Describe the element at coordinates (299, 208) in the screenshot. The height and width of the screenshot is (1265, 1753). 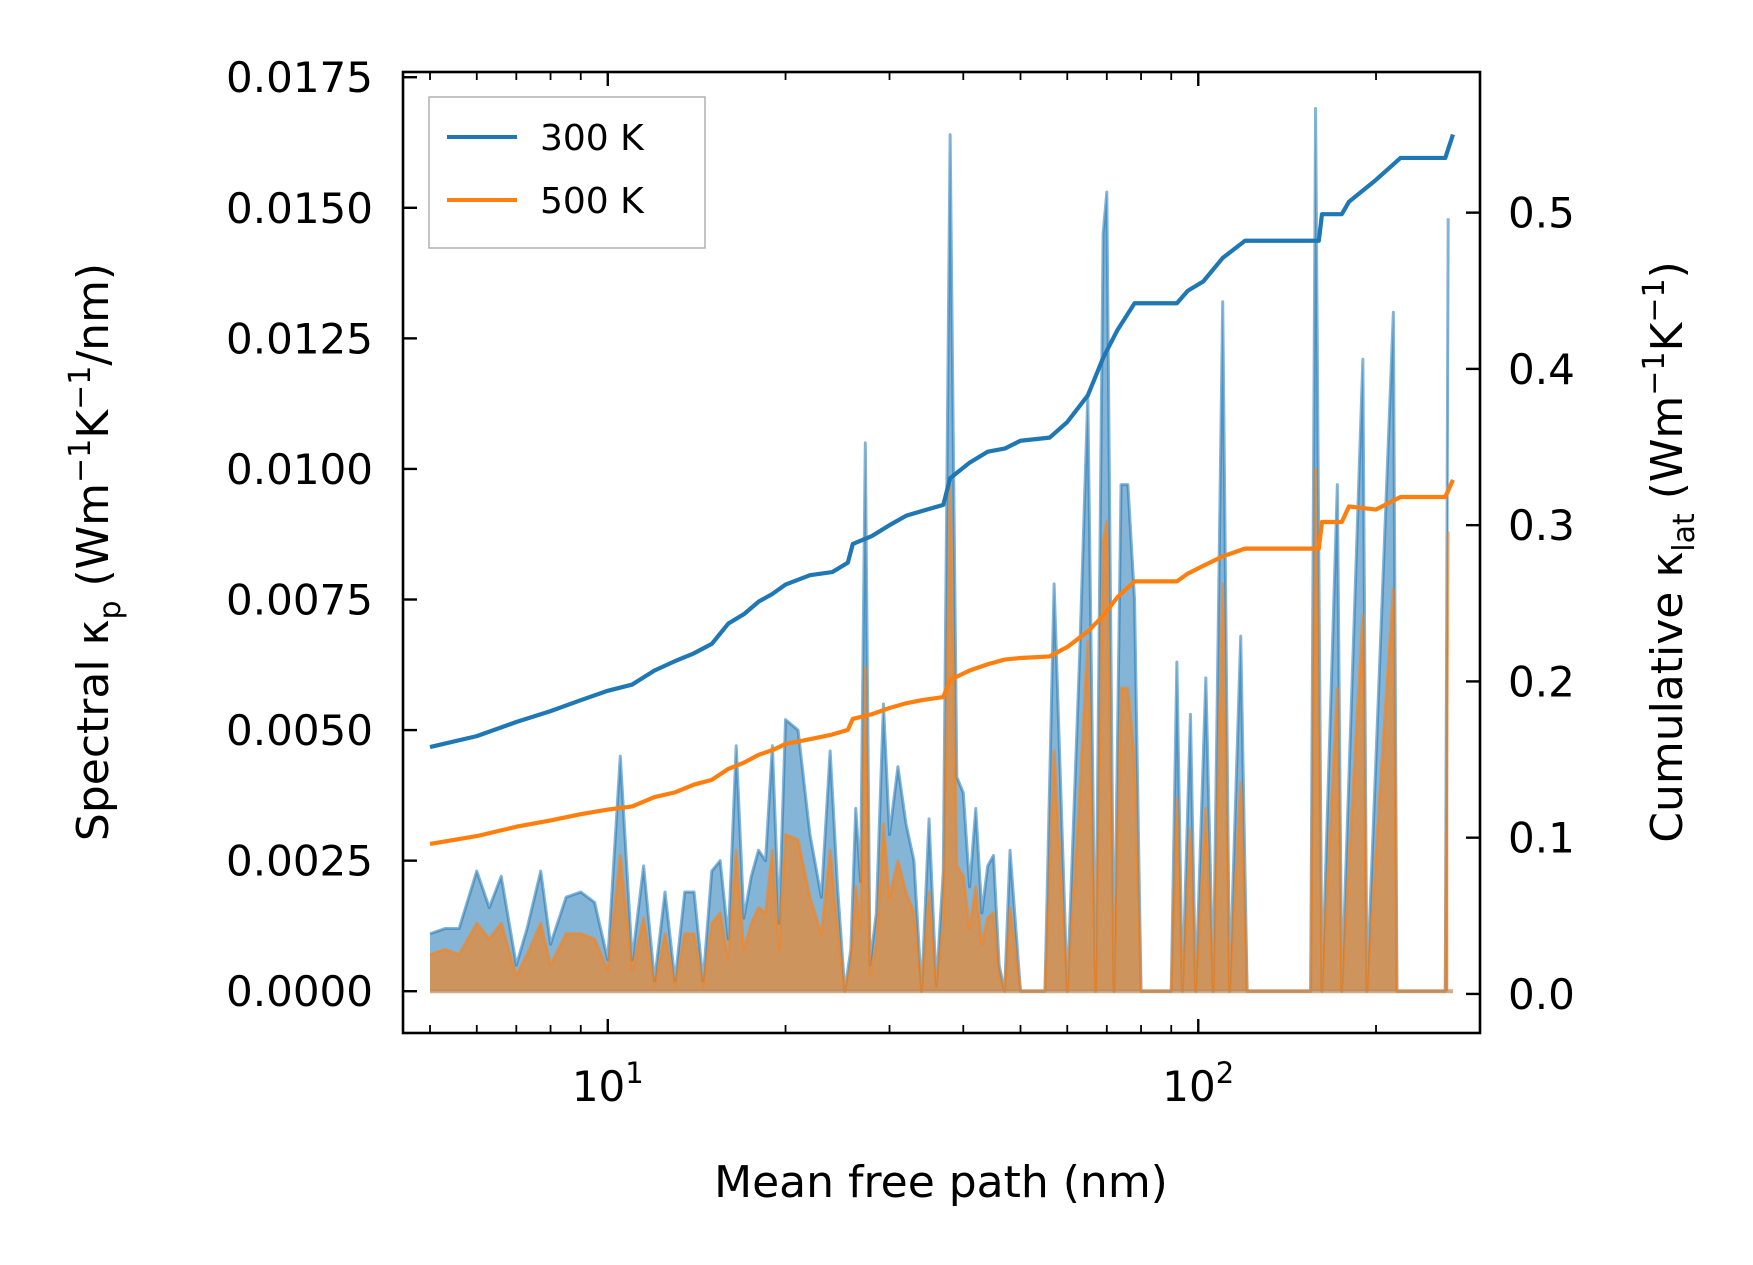
I see `y-left-tick-label: 0.0150` at that location.